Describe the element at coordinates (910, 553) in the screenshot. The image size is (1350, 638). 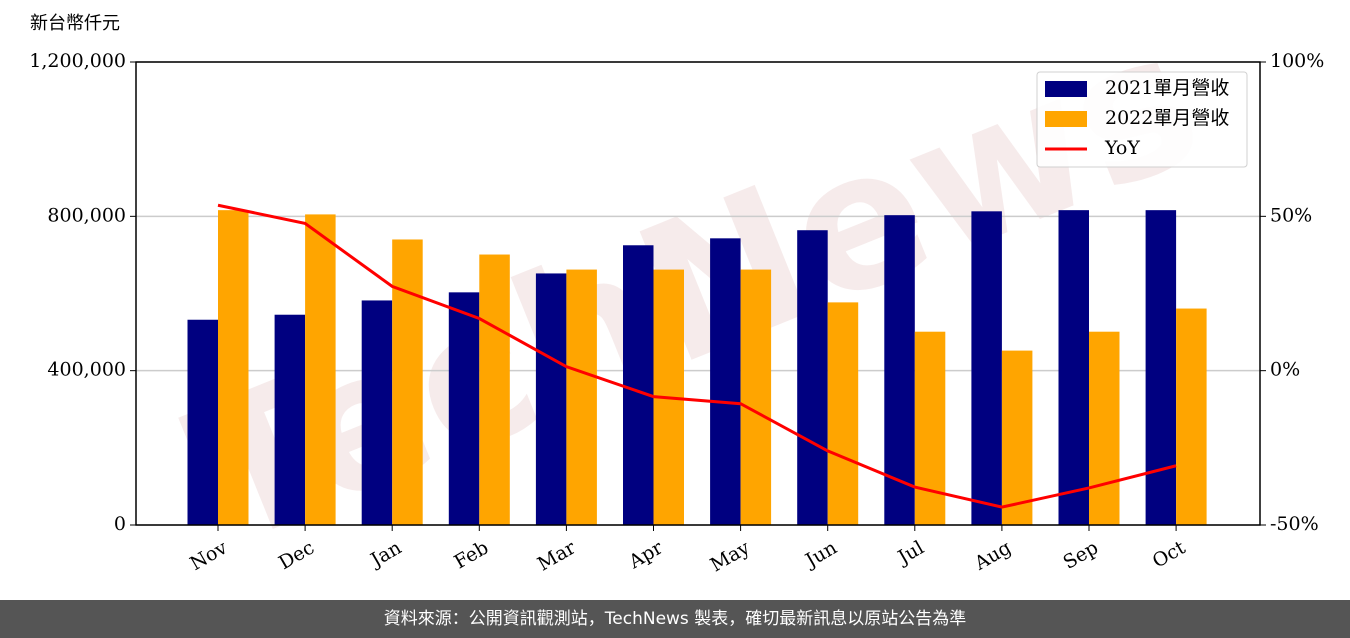
I see `x-tick-label: Jul` at that location.